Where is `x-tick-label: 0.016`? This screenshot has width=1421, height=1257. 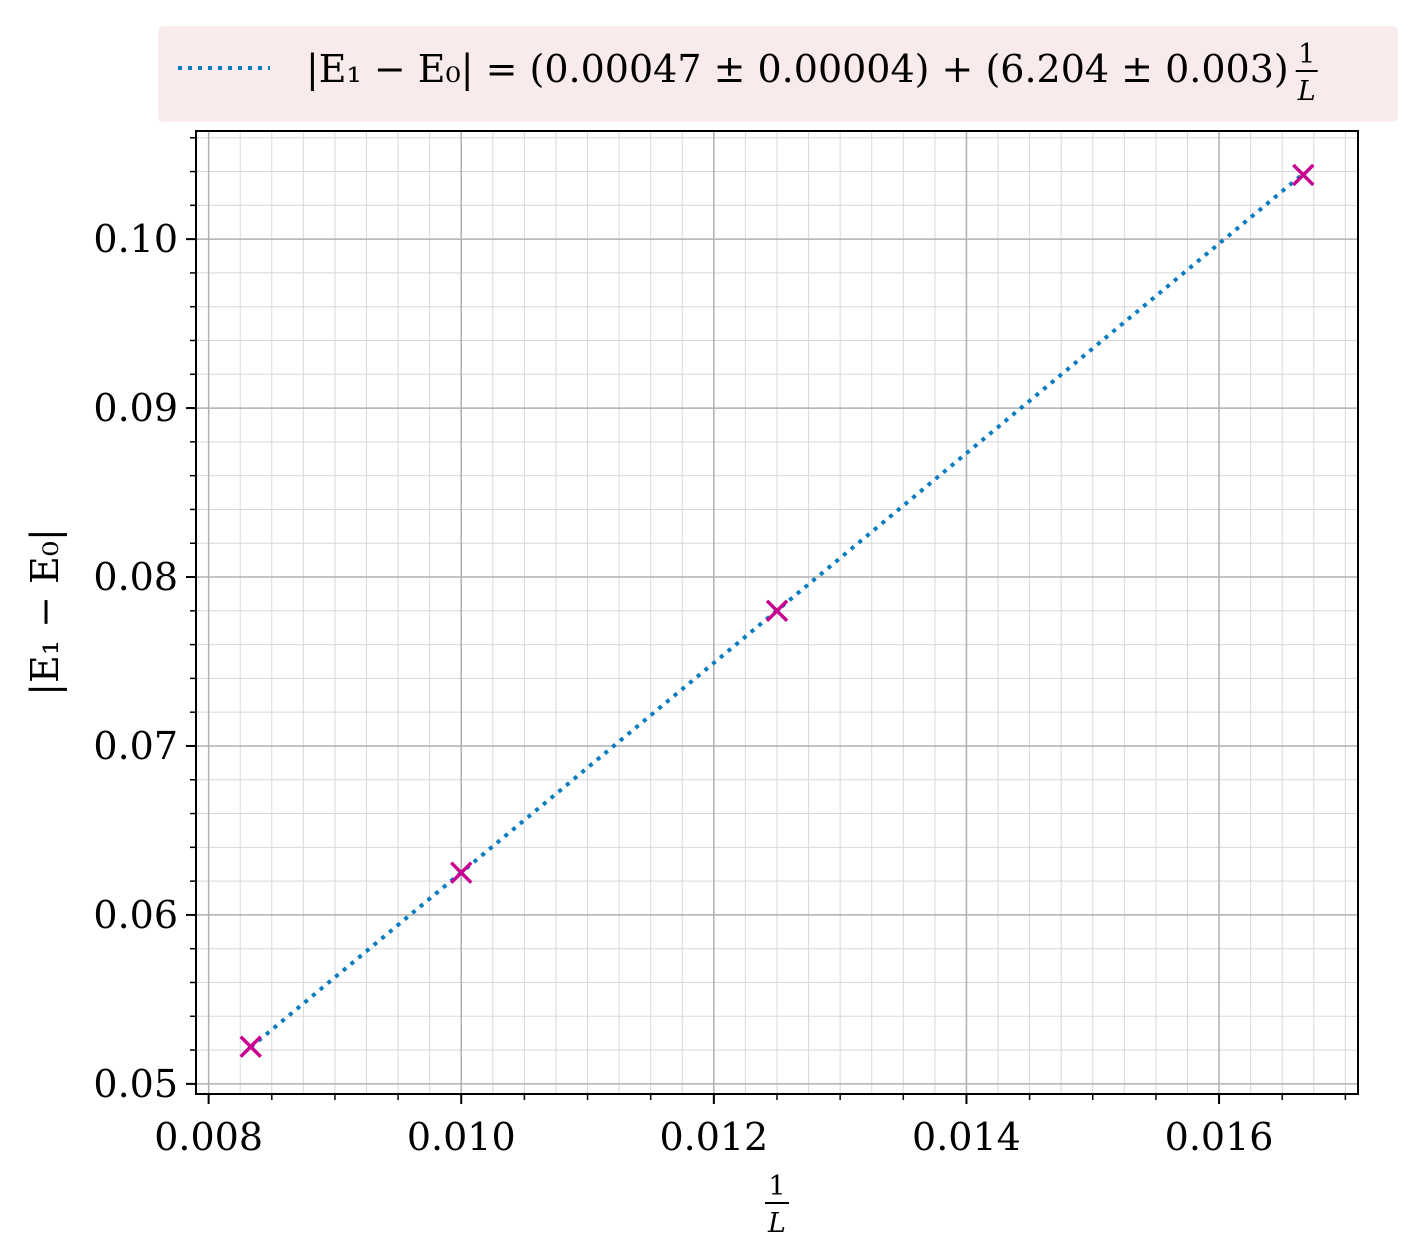
x-tick-label: 0.016 is located at coordinates (1219, 1137).